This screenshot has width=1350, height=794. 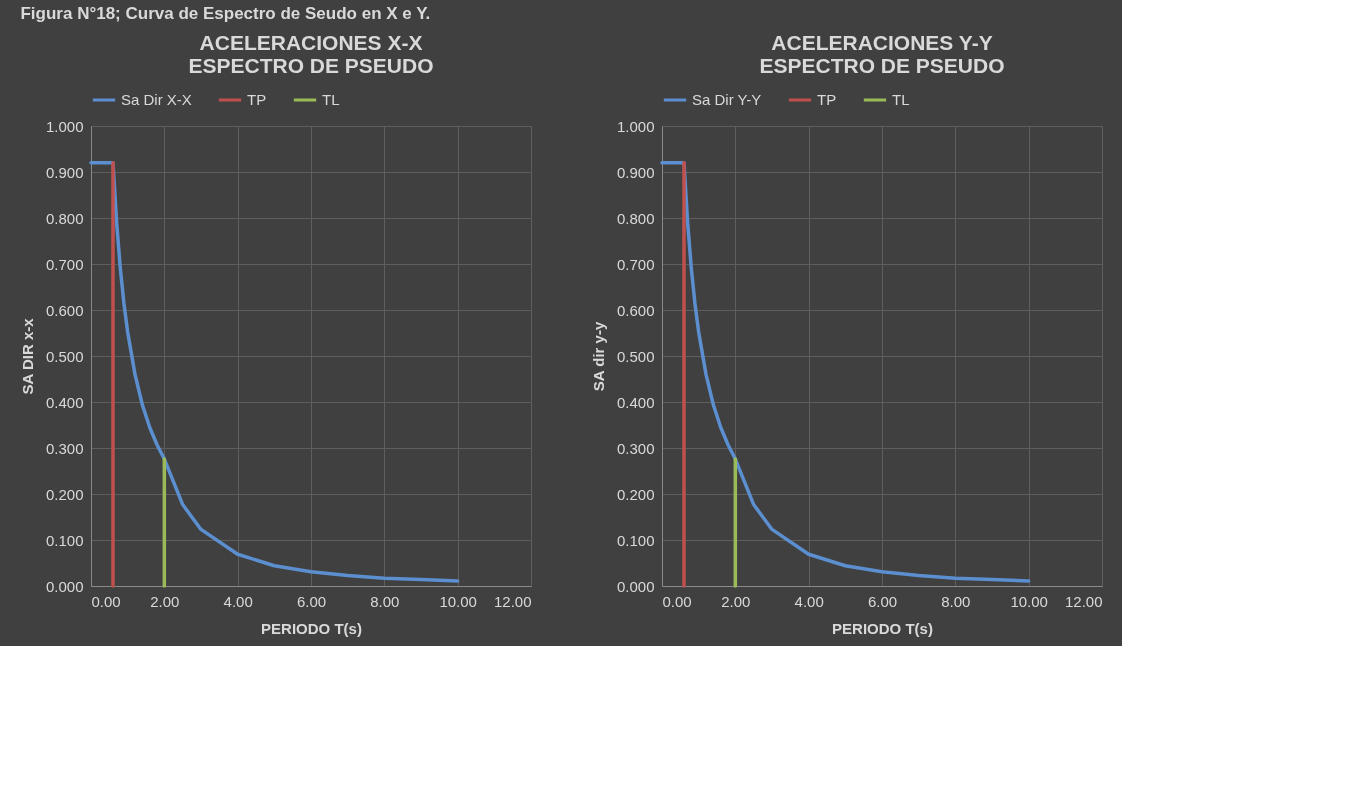 What do you see at coordinates (882, 54) in the screenshot?
I see `chart-title: ACELERACIONES Y-Y ESPECTRO DE PSEUDO` at bounding box center [882, 54].